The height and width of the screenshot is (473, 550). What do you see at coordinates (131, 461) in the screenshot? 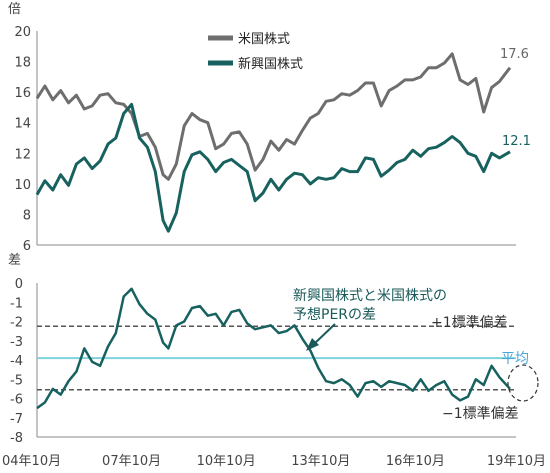
I see `x-tick-label: 07年10月` at bounding box center [131, 461].